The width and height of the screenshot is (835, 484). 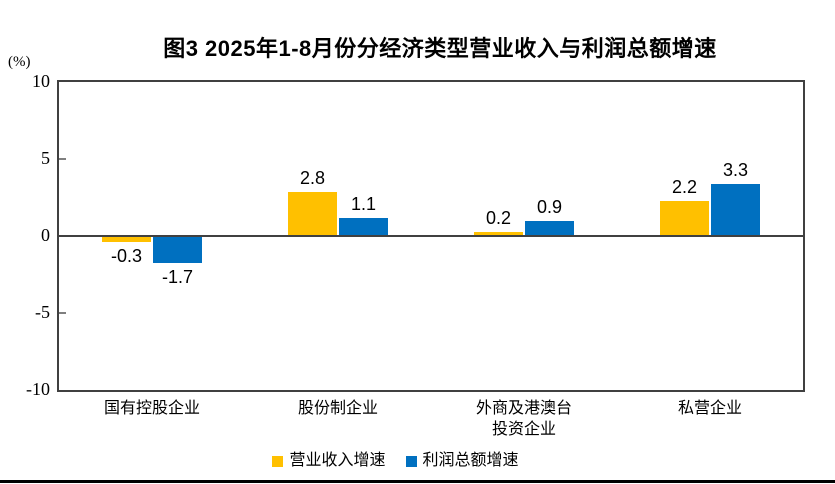 I want to click on y-axis-tick-label: -10, so click(x=38, y=389).